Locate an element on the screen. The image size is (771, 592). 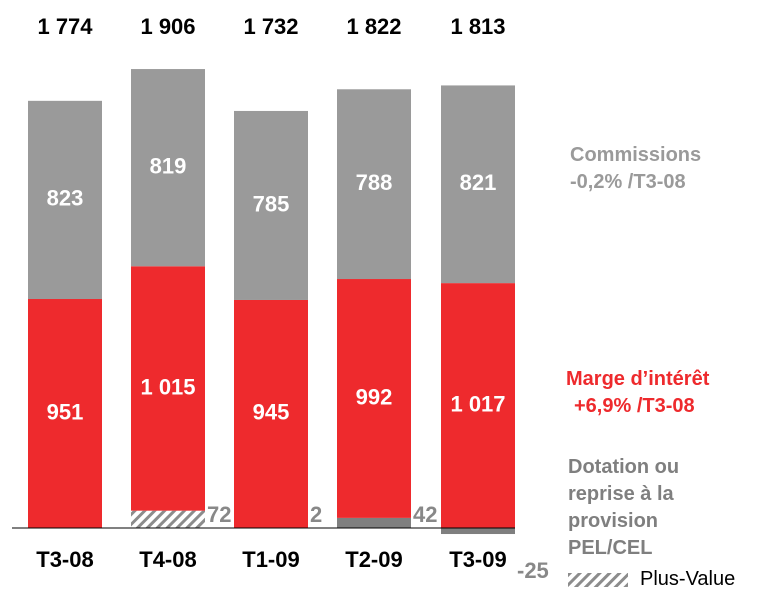
value-label: 72 is located at coordinates (219, 514).